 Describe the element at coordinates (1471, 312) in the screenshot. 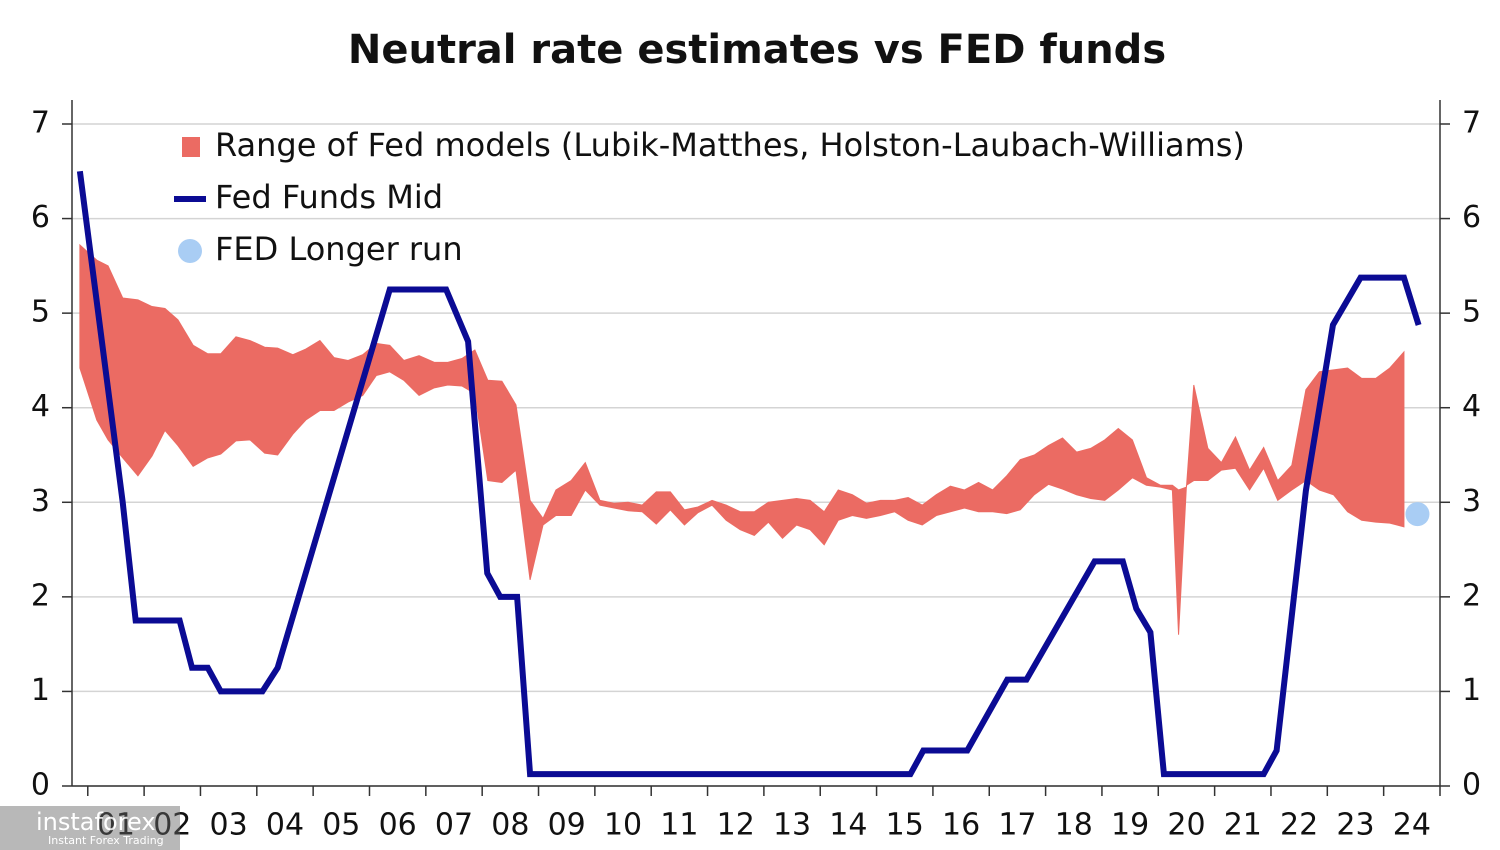

I see `y2-tick-label: 5` at that location.